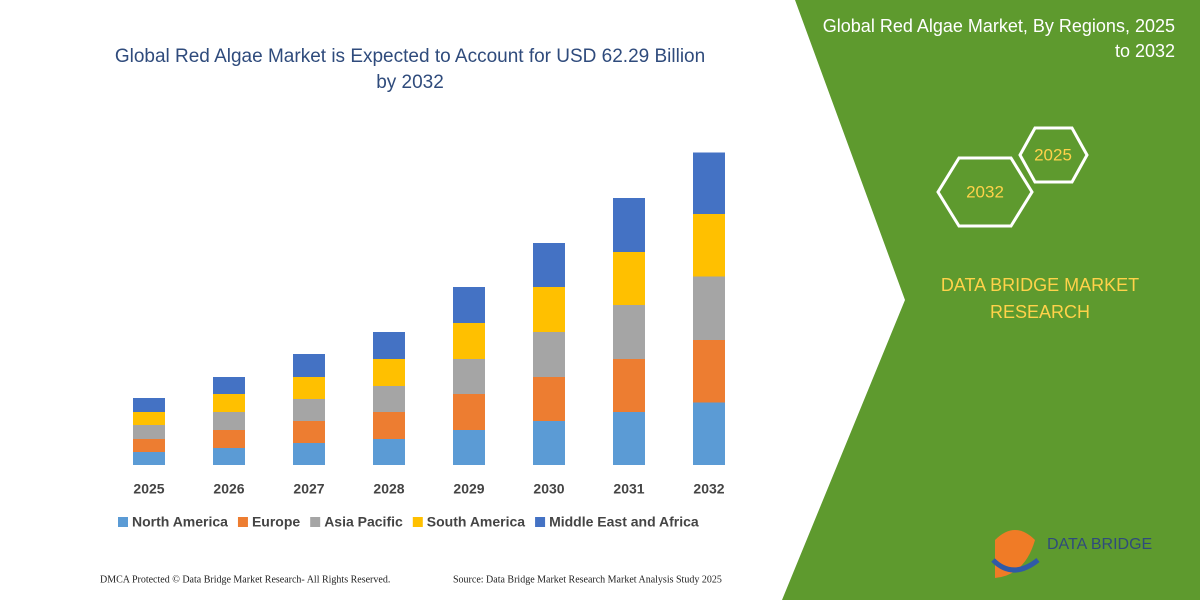  I want to click on x-tick-label: 2027, so click(308, 489).